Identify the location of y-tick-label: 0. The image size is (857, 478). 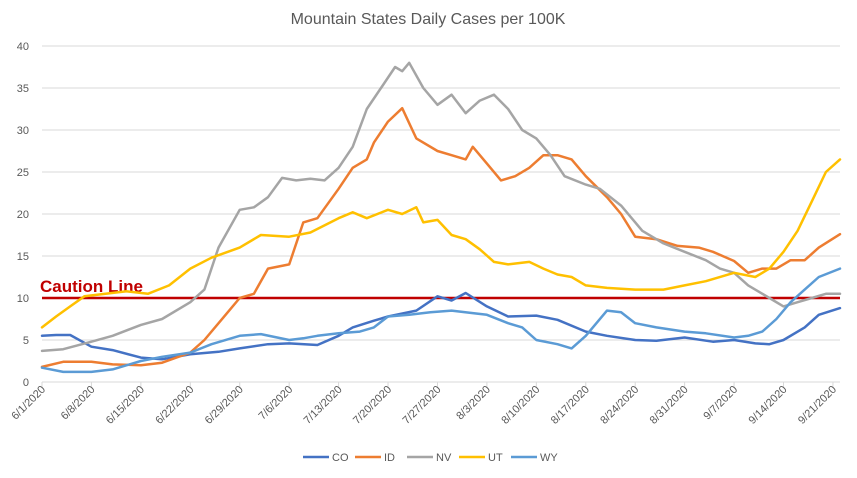
(26, 383).